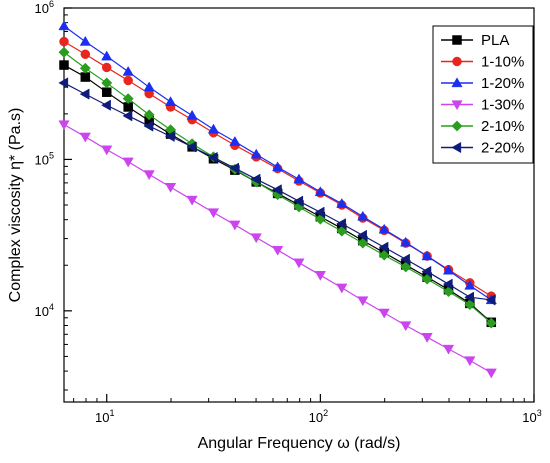  What do you see at coordinates (502, 62) in the screenshot?
I see `legend-label: 1-10%` at bounding box center [502, 62].